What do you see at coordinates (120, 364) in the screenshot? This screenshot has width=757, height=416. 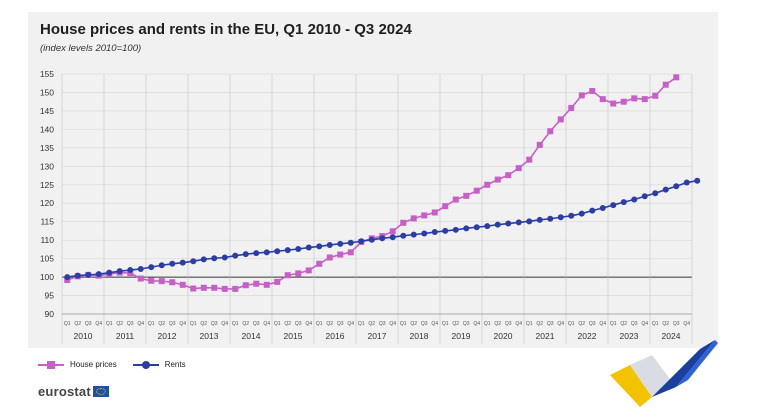 I see `legend: House prices Rents` at bounding box center [120, 364].